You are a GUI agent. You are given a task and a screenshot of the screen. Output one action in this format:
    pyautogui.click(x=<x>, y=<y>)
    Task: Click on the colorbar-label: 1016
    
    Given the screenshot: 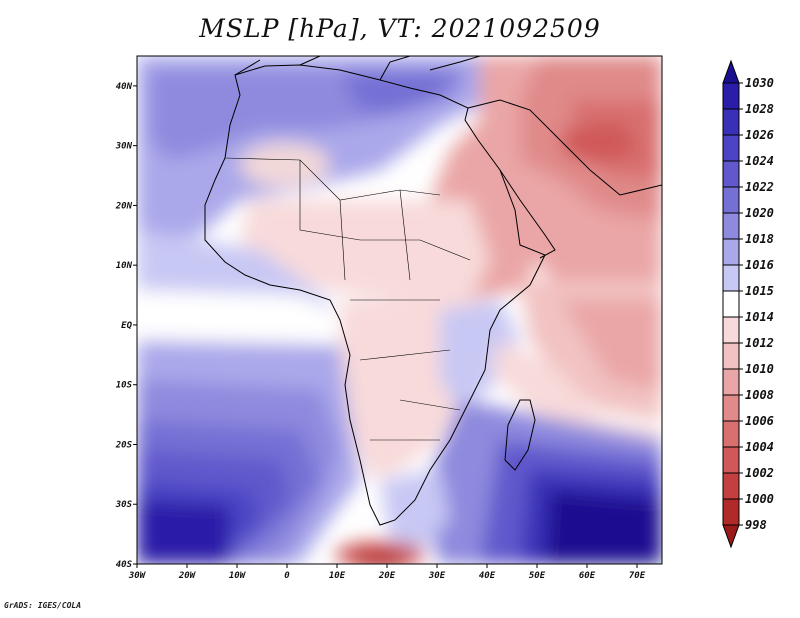 What is the action you would take?
    pyautogui.click(x=759, y=265)
    